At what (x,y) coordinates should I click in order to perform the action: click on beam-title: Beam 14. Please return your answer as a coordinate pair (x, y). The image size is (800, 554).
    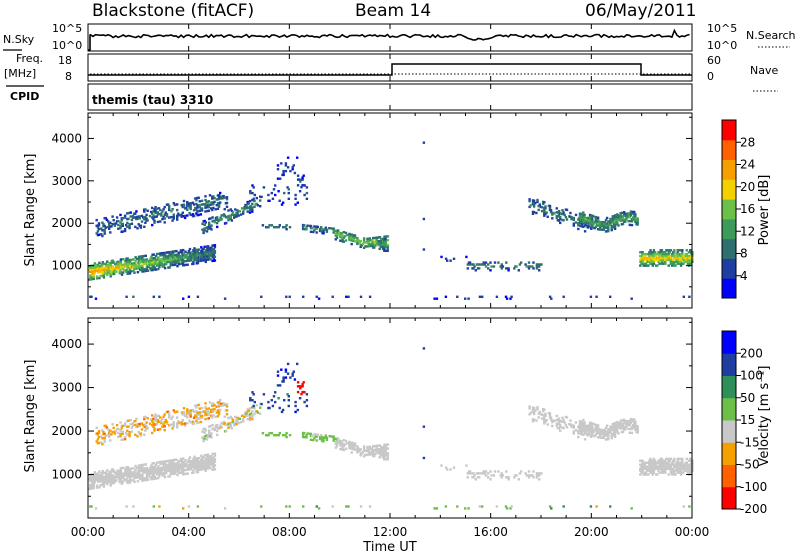
    Looking at the image, I should click on (393, 11).